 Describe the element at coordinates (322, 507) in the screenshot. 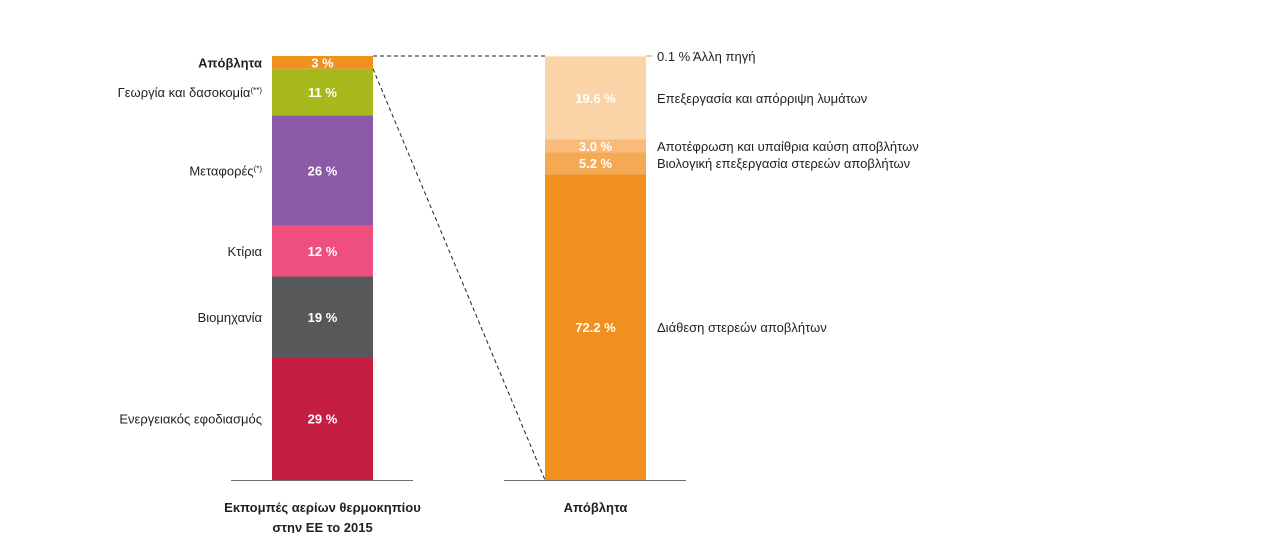

I see `chart-title-line: Εκπομπές αερίων θερμοκηπίου` at that location.